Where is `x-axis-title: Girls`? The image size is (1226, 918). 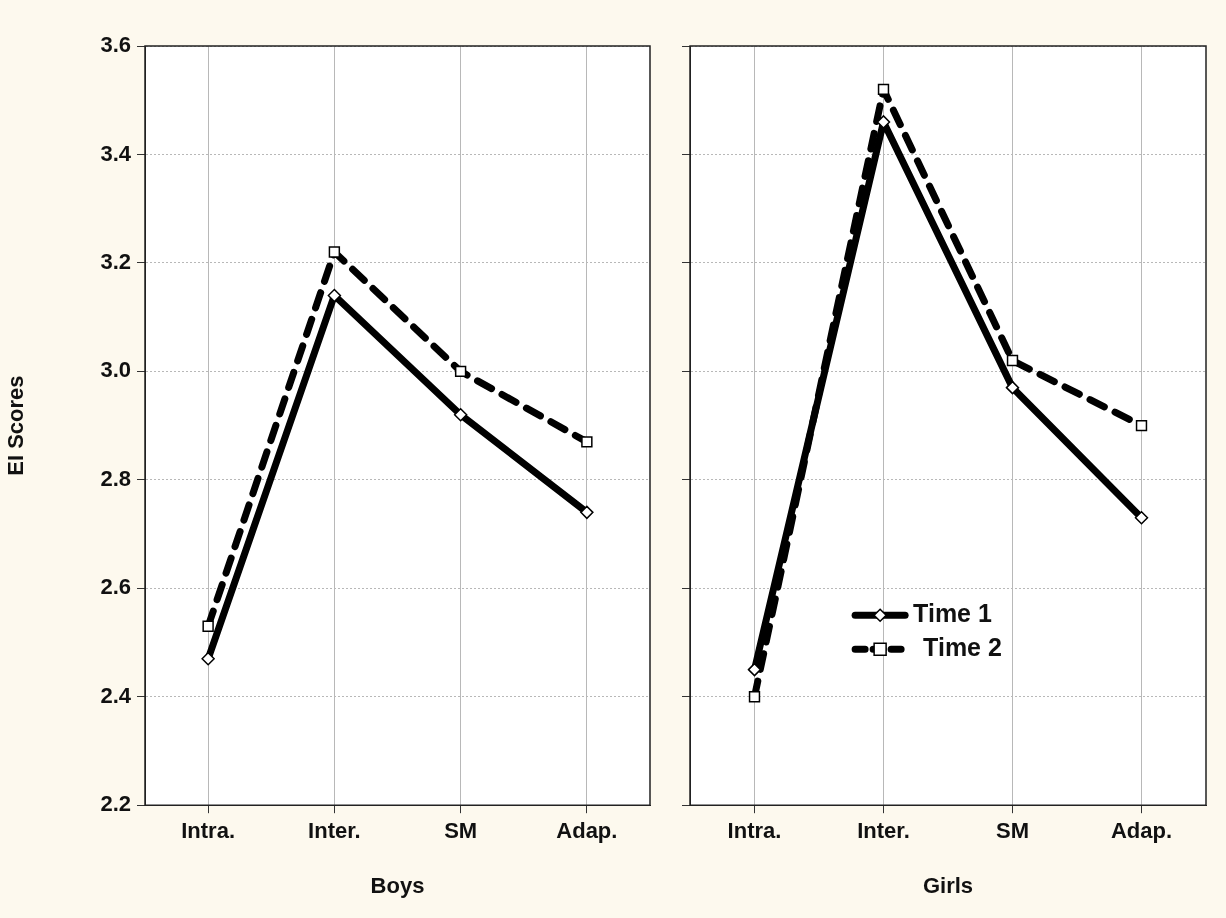 x-axis-title: Girls is located at coordinates (948, 885).